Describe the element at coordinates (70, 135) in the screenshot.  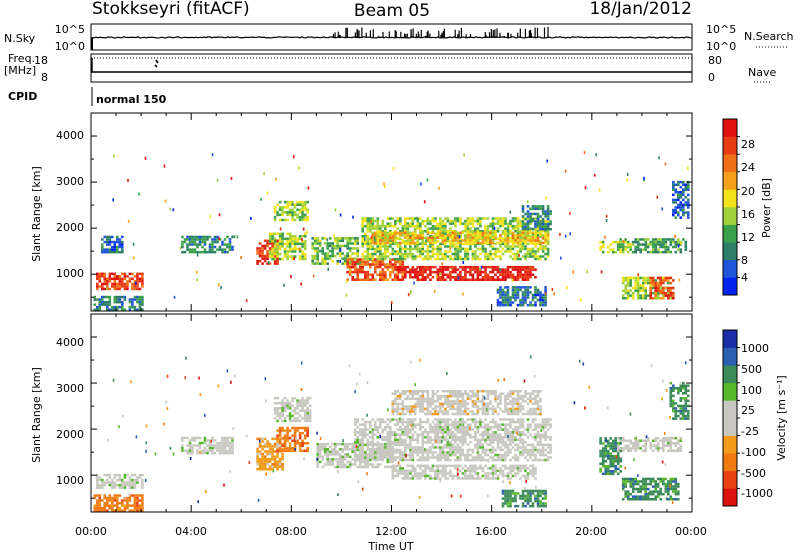
I see `power-ytick-4000: 4000` at that location.